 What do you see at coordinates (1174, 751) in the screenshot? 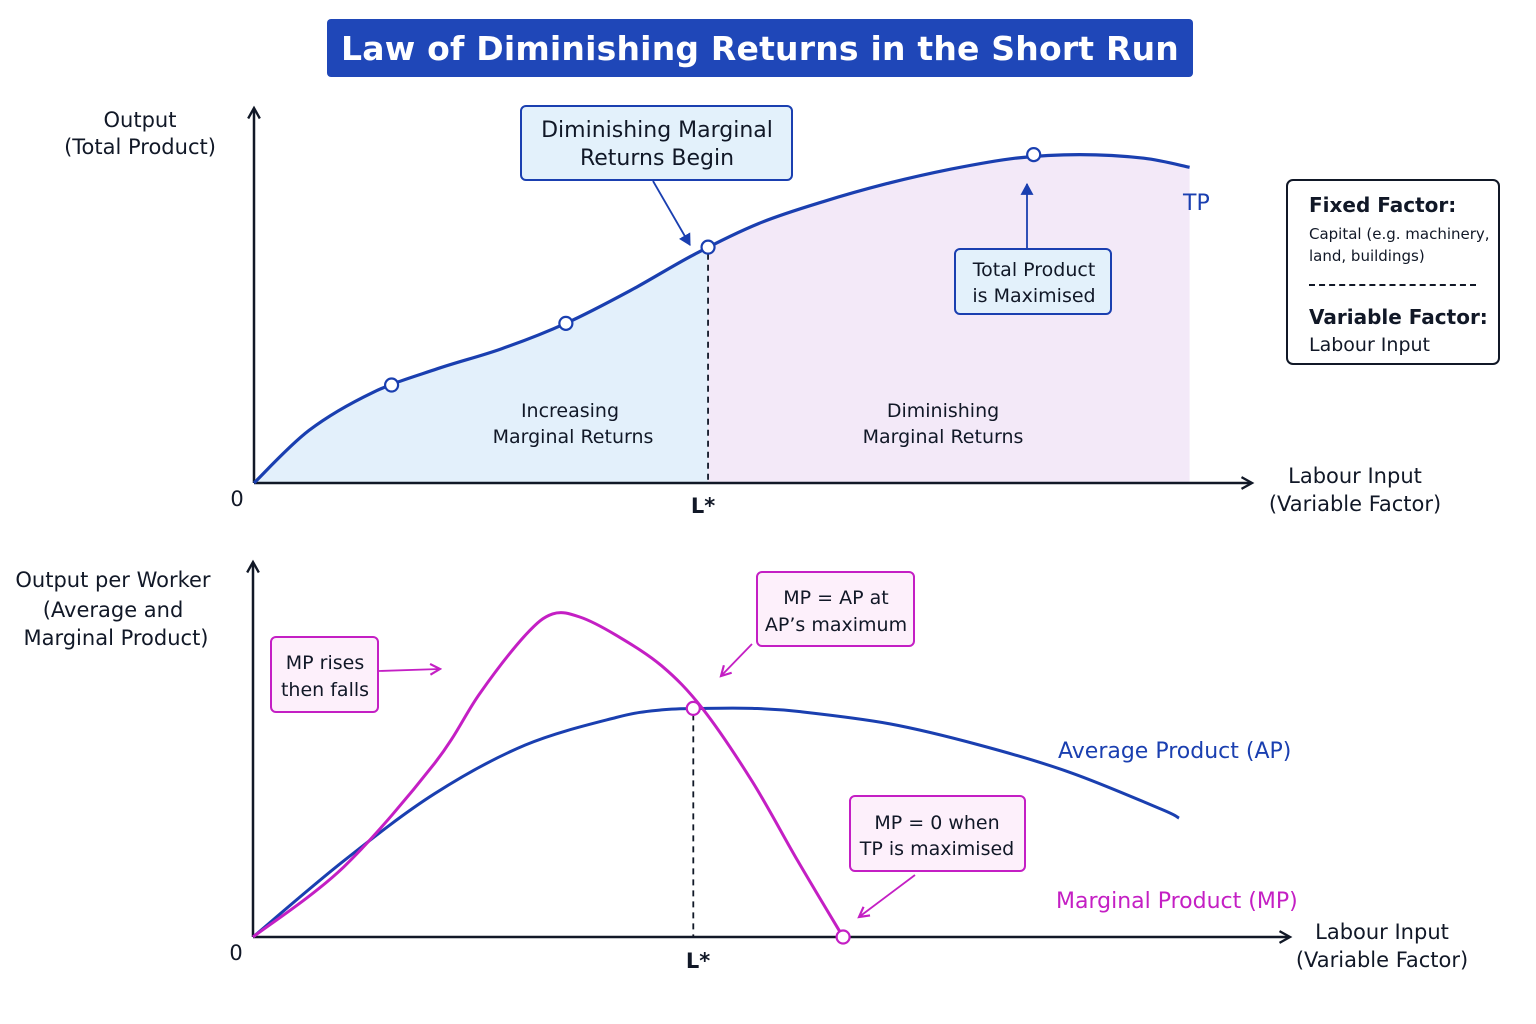
I see `ap-series-label: Average Product (AP)` at bounding box center [1174, 751].